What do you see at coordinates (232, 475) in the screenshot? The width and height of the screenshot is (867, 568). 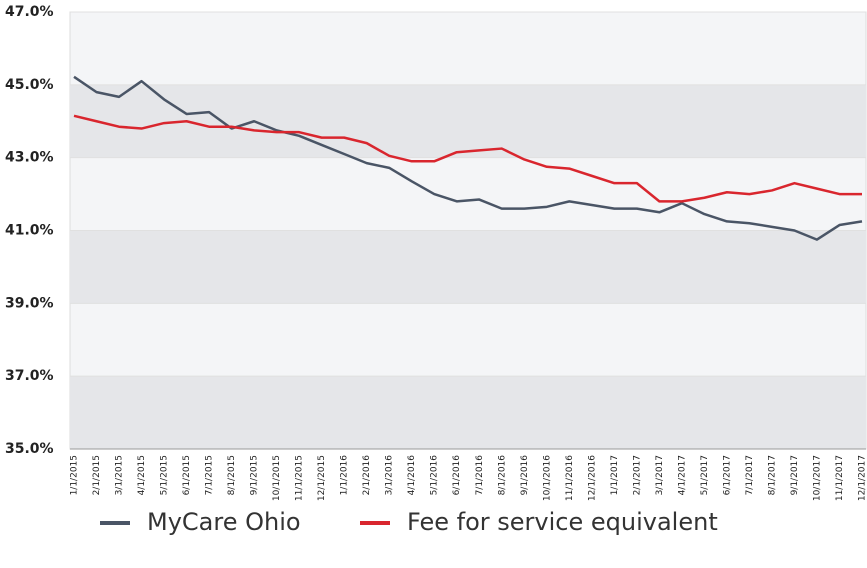 I see `x-tick-label: 8/1/2015` at bounding box center [232, 475].